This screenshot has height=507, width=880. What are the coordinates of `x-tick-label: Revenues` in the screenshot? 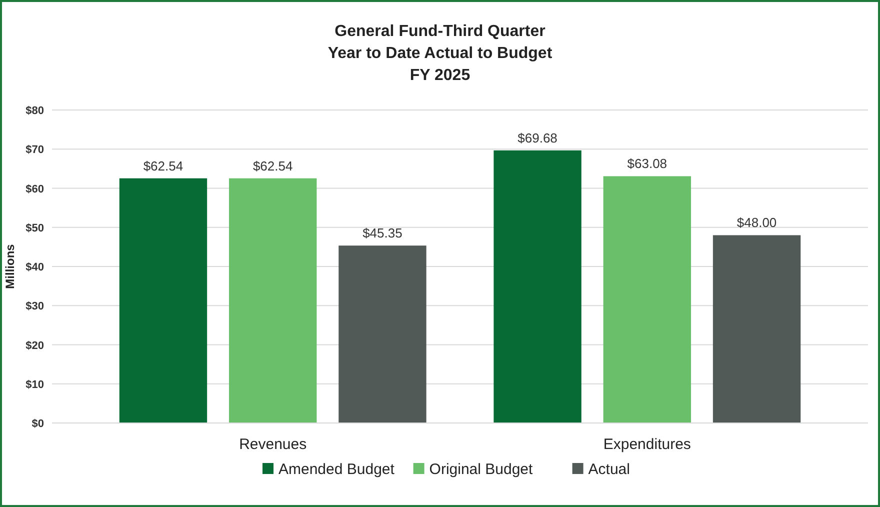 It's located at (273, 444).